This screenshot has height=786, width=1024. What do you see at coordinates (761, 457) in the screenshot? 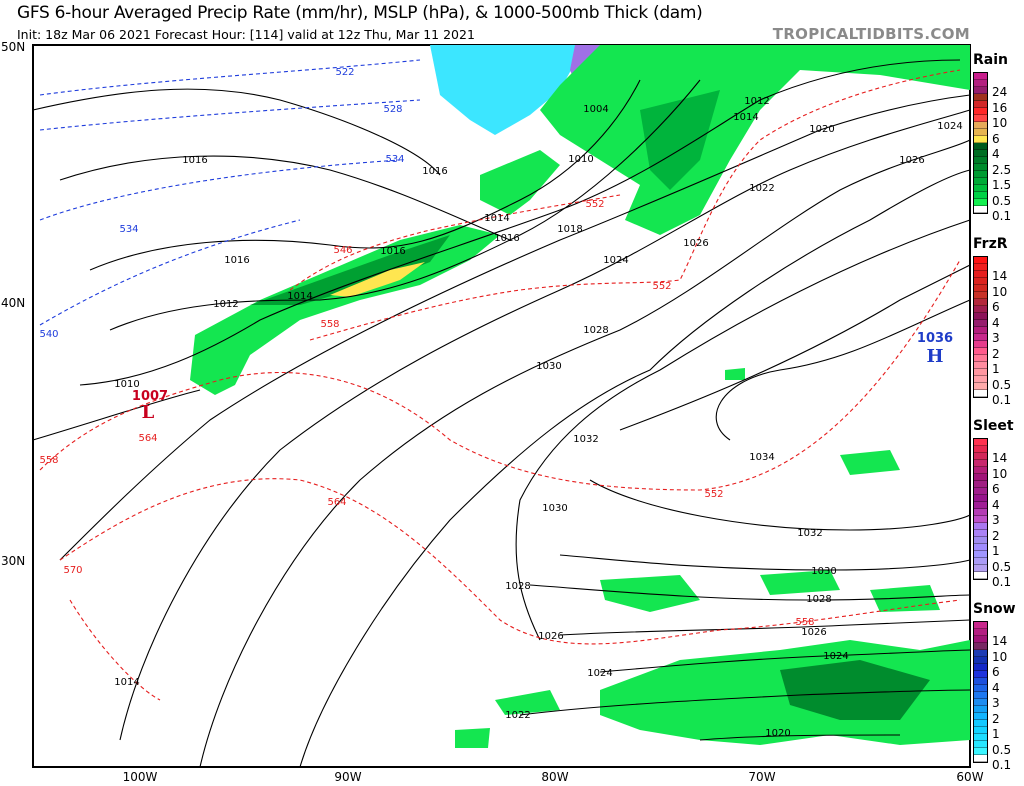
I see `isobar-label: 1034` at bounding box center [761, 457].